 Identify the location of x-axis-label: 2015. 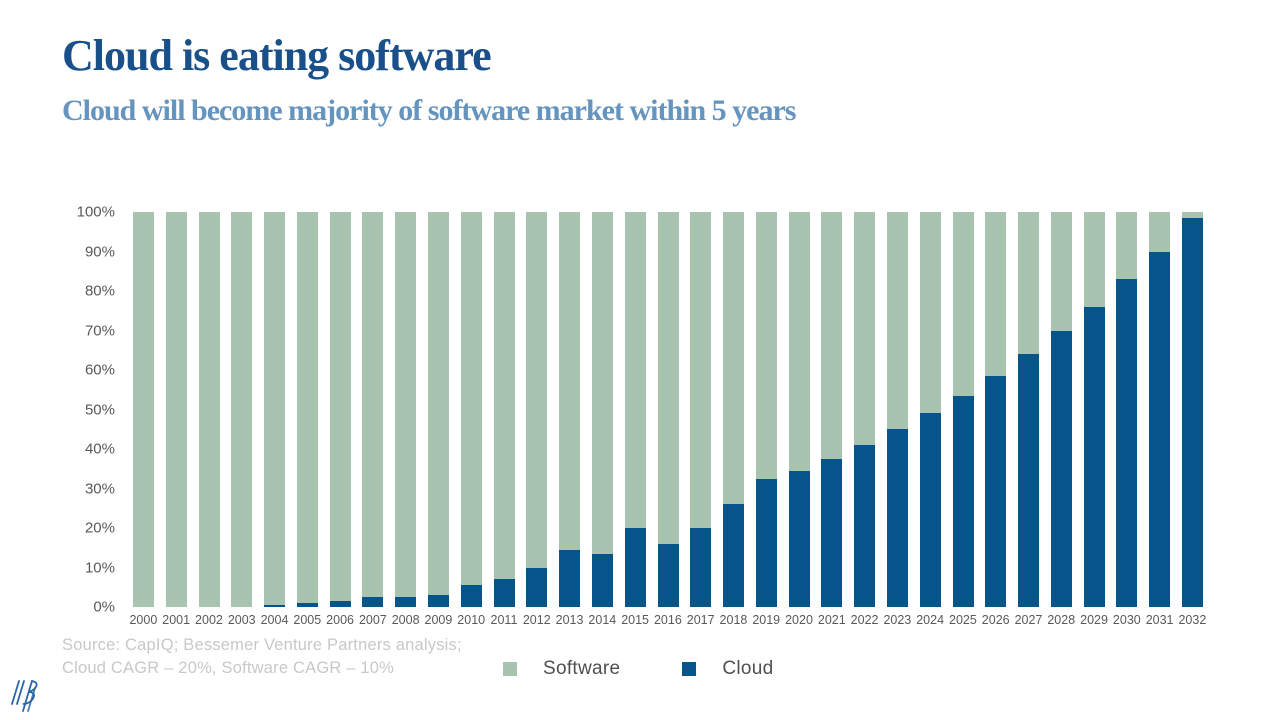
(635, 620).